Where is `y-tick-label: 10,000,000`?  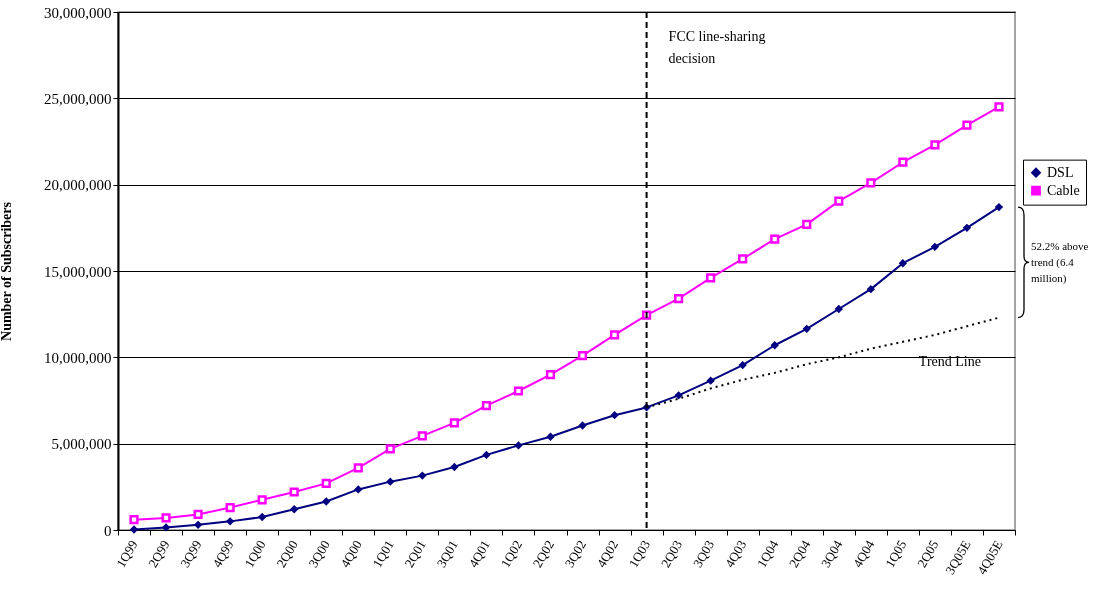 y-tick-label: 10,000,000 is located at coordinates (78, 357).